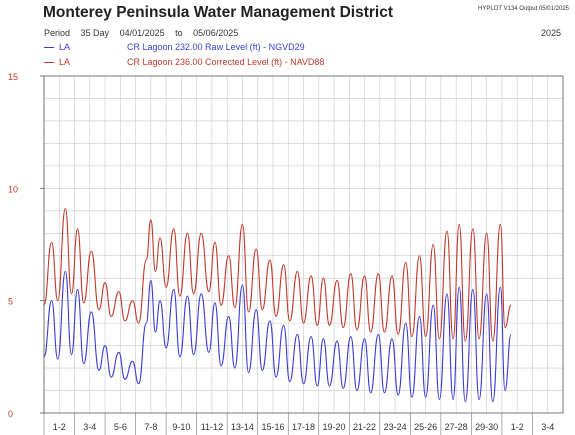 This screenshot has height=435, width=575. I want to click on period-start-date: 04/01/2025, so click(142, 33).